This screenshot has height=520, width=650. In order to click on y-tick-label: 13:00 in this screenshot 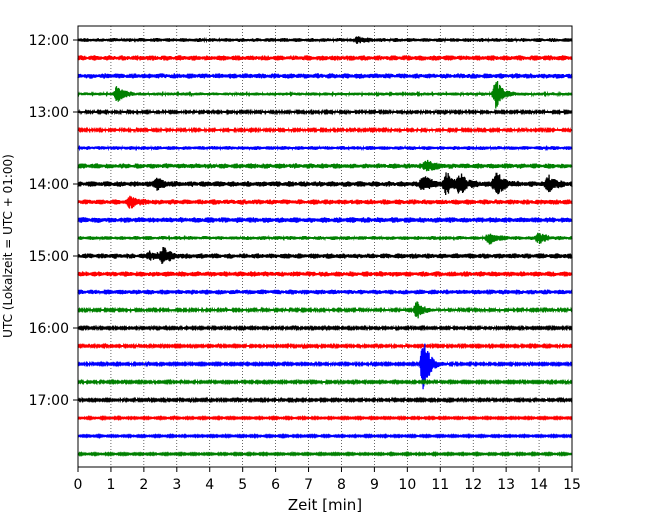, I will do `click(49, 113)`.